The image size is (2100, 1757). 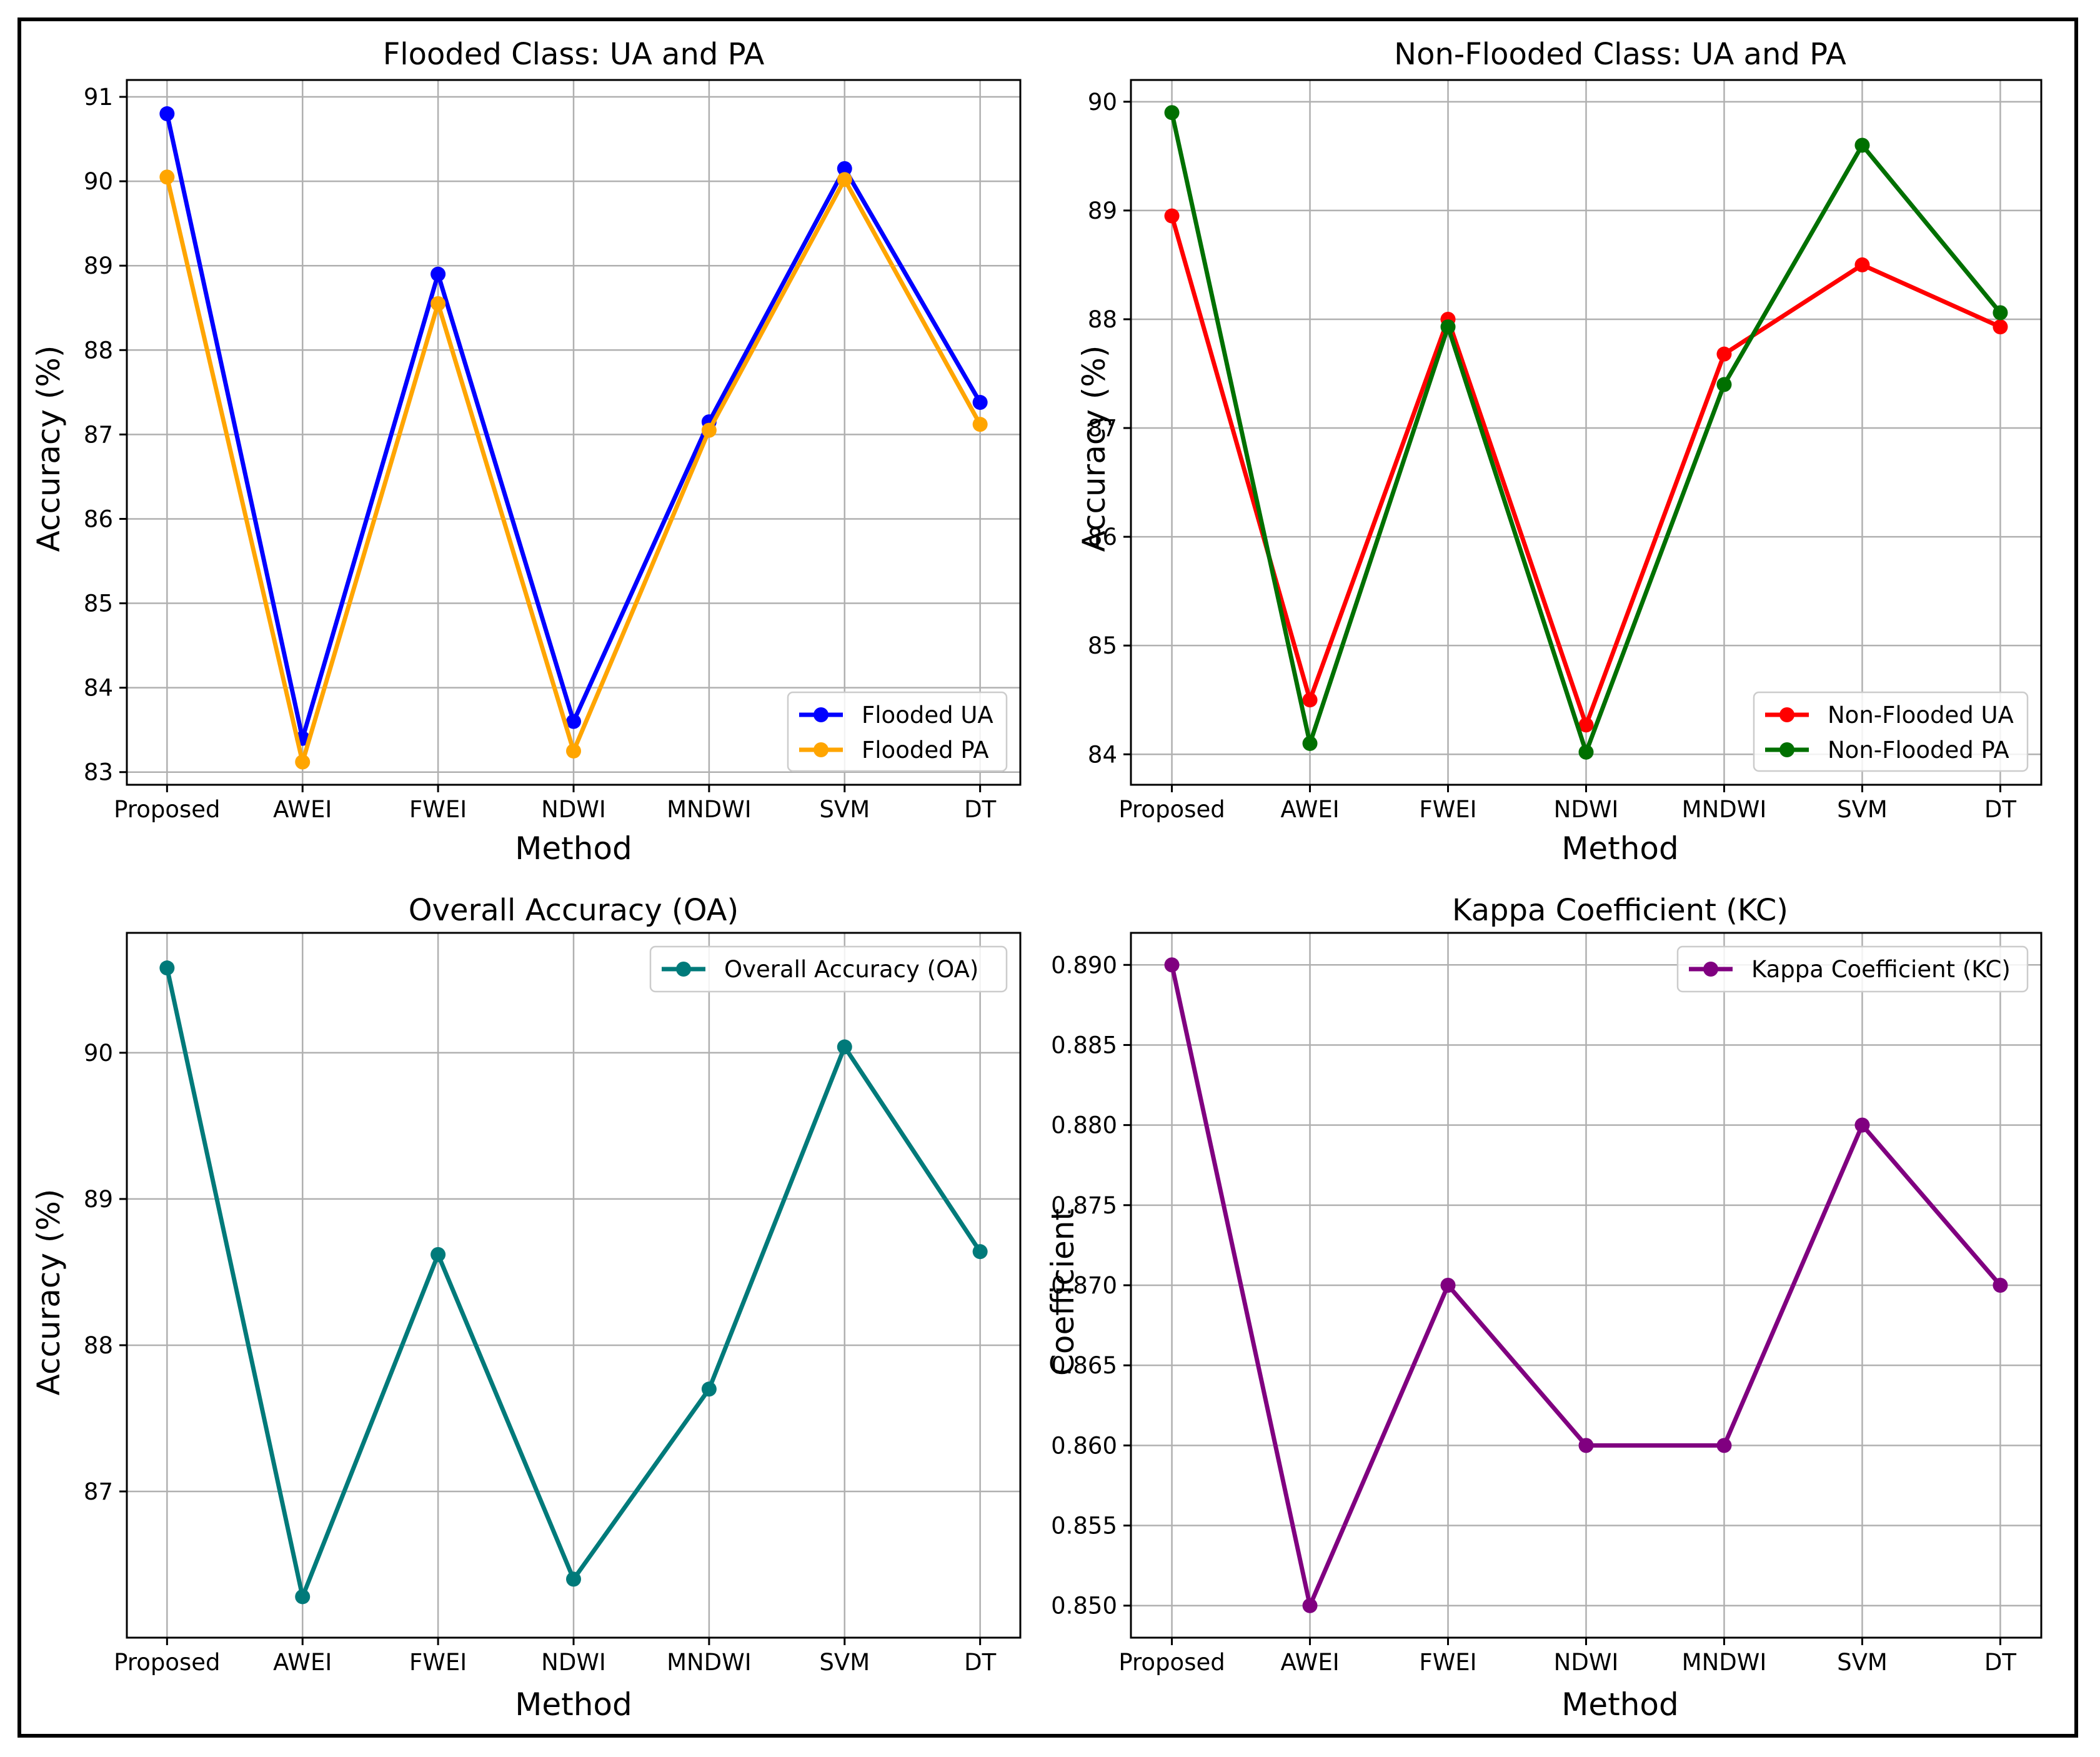 I want to click on chart-title: Non-Flooded Class: UA and PA, so click(x=1620, y=55).